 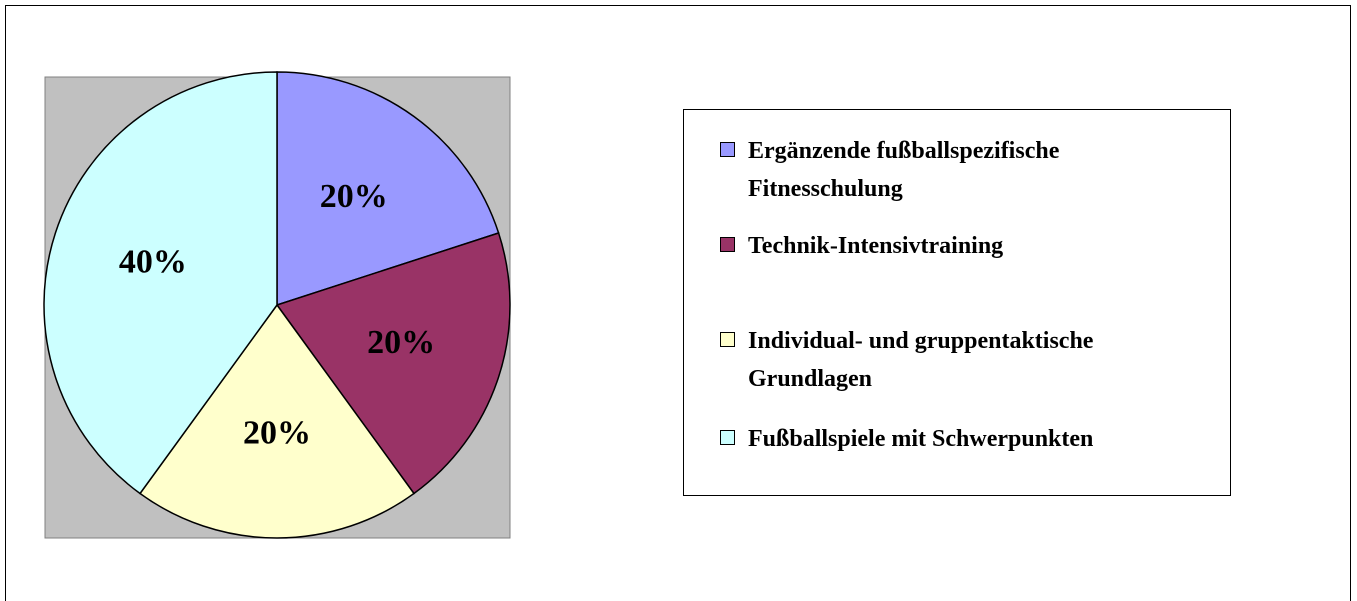 What do you see at coordinates (153, 261) in the screenshot?
I see `data-label: 40%` at bounding box center [153, 261].